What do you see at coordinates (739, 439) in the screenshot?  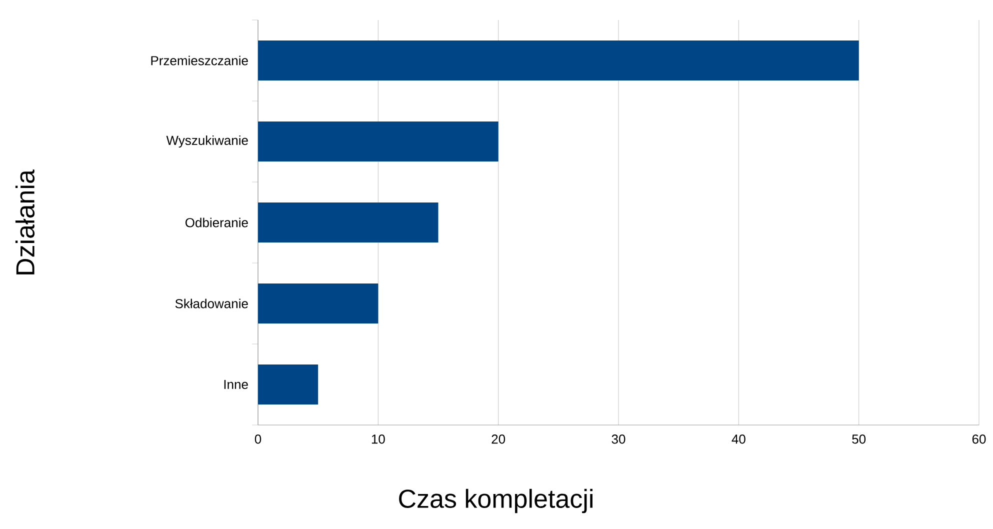 I see `x-tick-label: 40` at bounding box center [739, 439].